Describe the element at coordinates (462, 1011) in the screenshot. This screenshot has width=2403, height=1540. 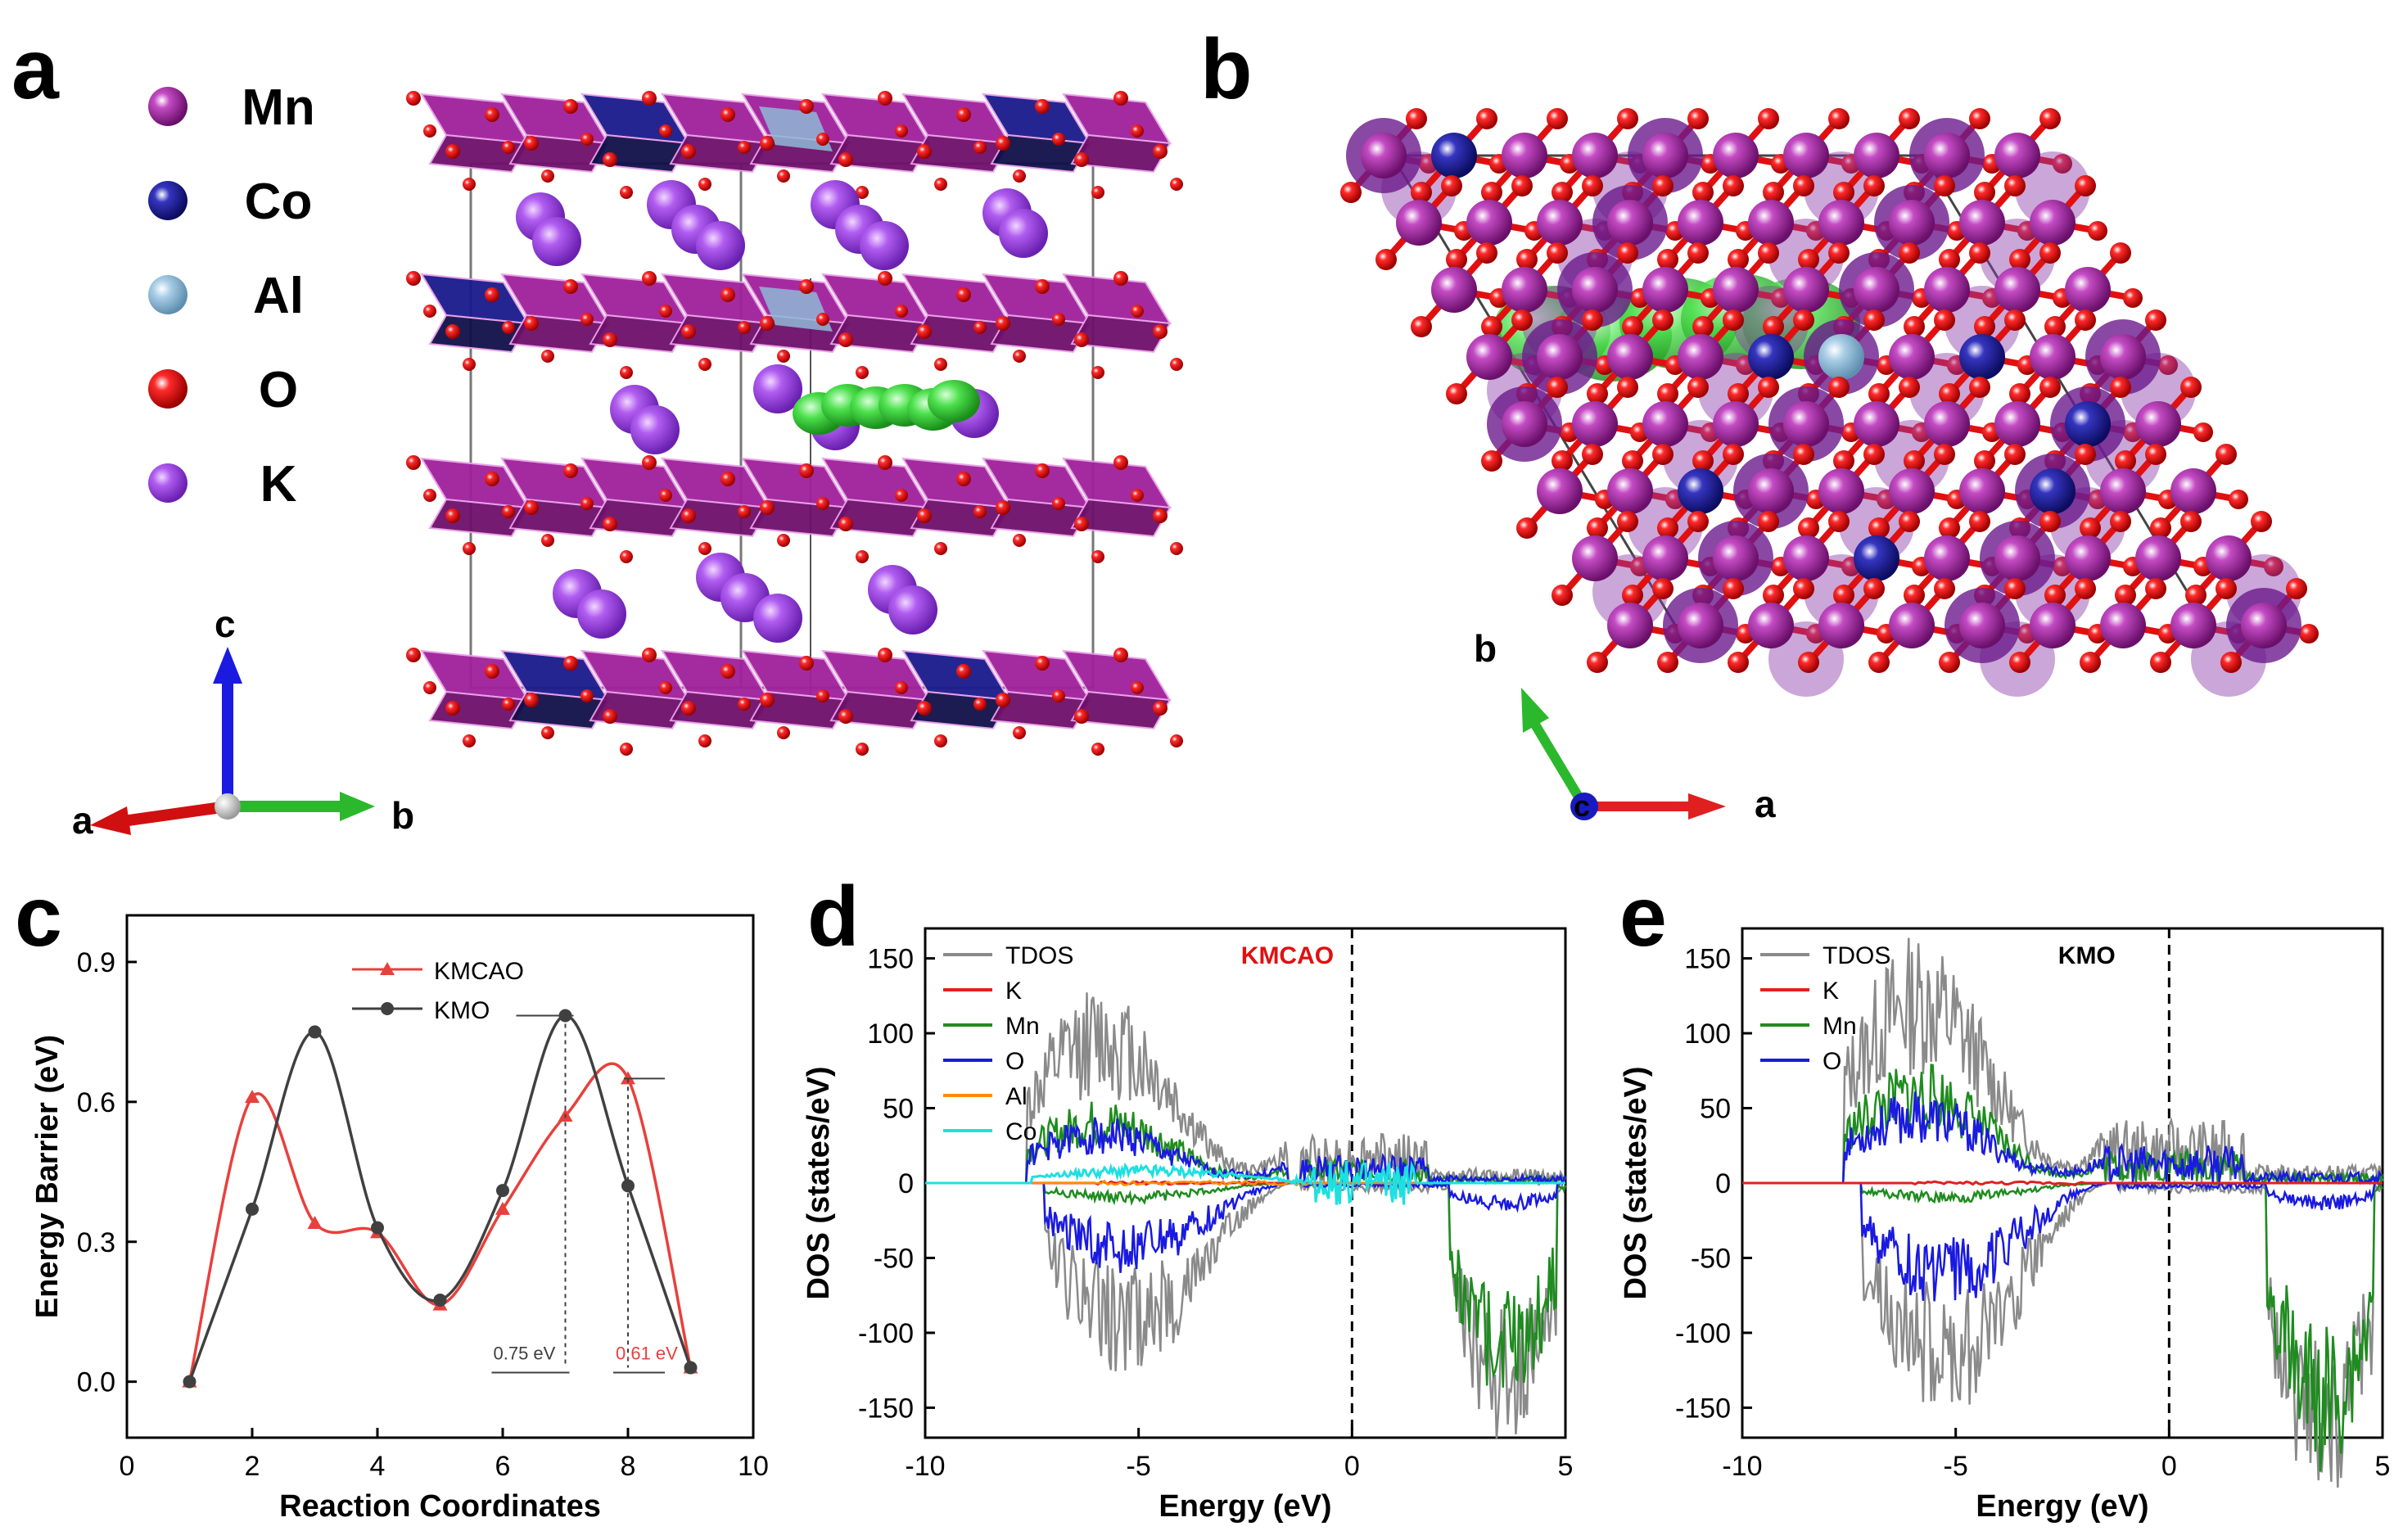
I see `legend-kmo-label: KMO` at that location.